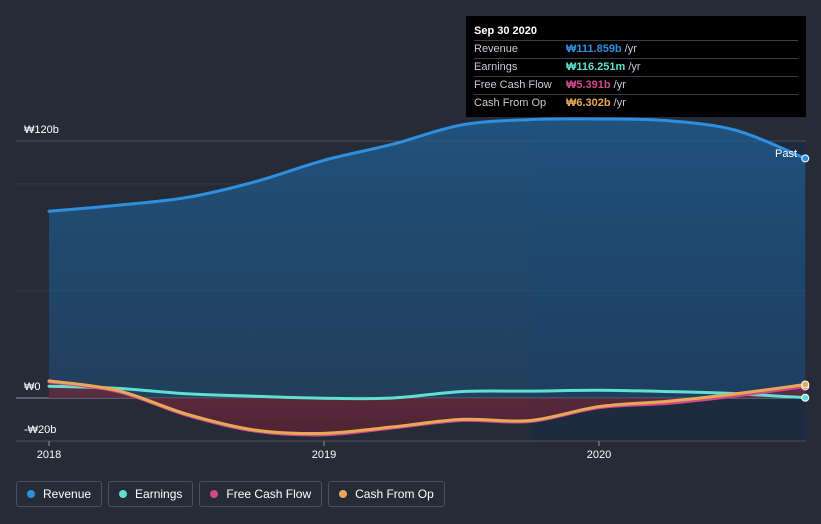  Describe the element at coordinates (636, 103) in the screenshot. I see `tooltip-row-cash-from-op: Cash From Op ₩6.302b /yr` at that location.